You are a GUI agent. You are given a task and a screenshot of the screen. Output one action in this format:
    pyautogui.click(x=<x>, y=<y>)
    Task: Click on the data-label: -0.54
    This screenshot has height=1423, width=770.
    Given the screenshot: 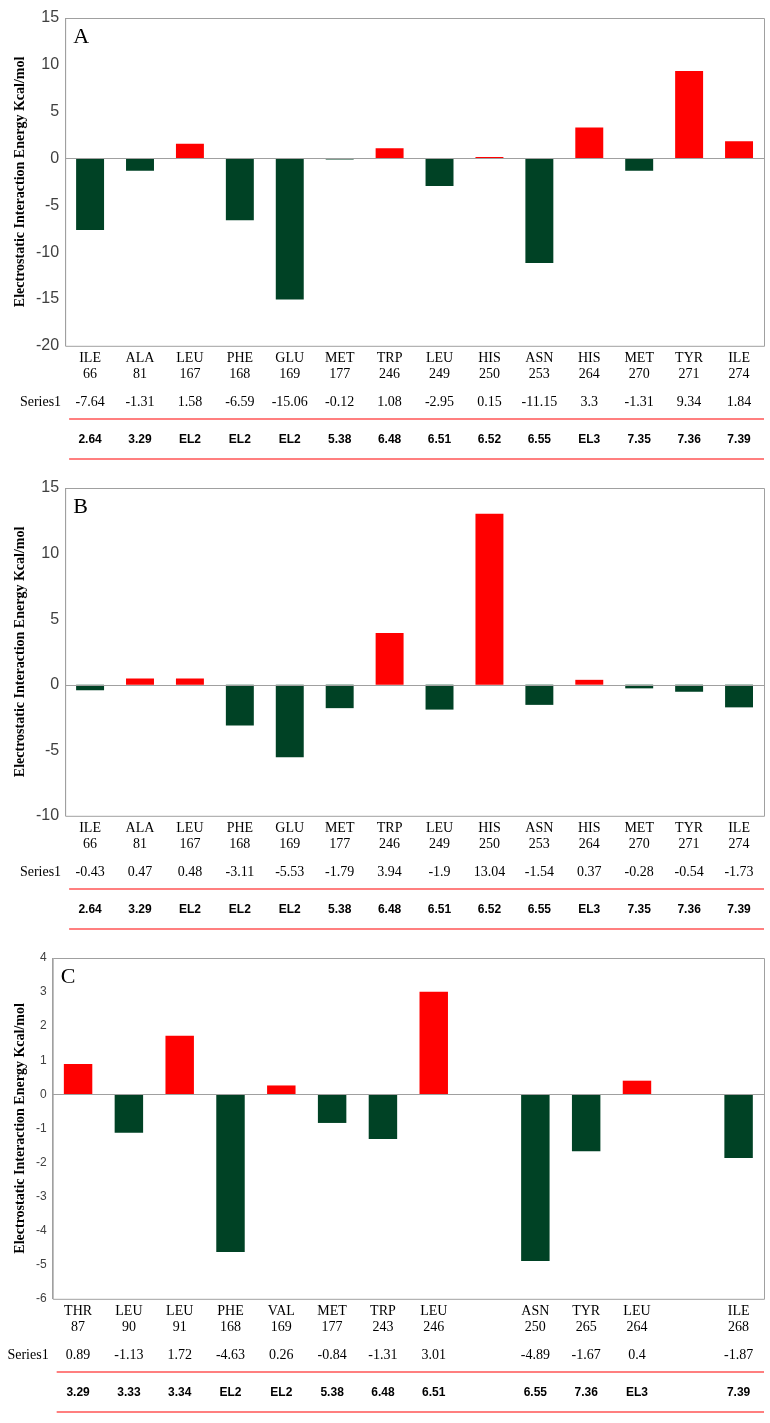 What is the action you would take?
    pyautogui.click(x=689, y=871)
    